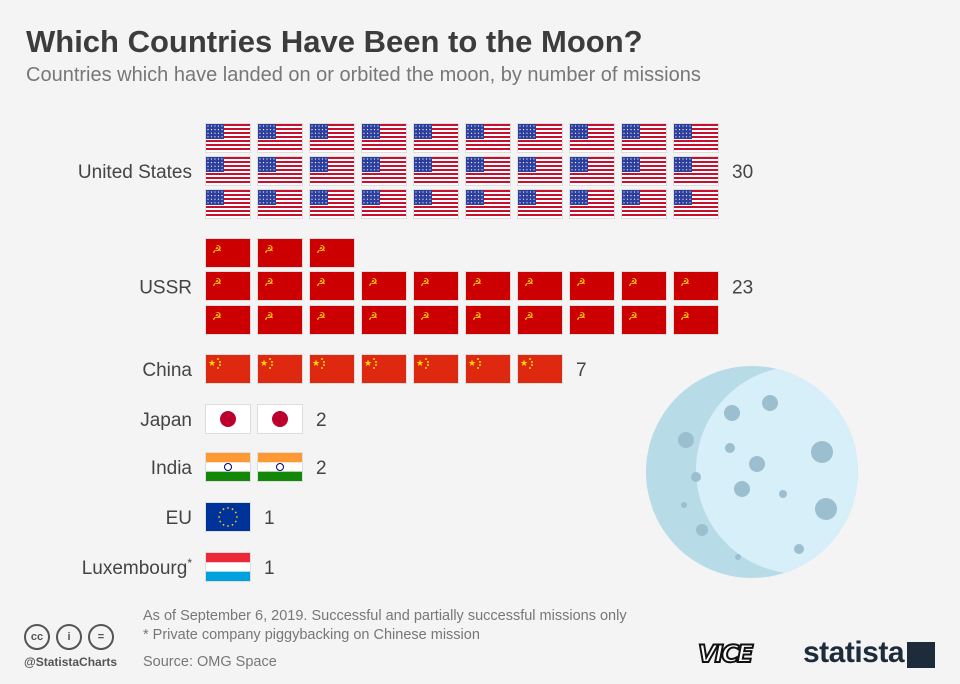  What do you see at coordinates (742, 288) in the screenshot?
I see `value-label: 23` at bounding box center [742, 288].